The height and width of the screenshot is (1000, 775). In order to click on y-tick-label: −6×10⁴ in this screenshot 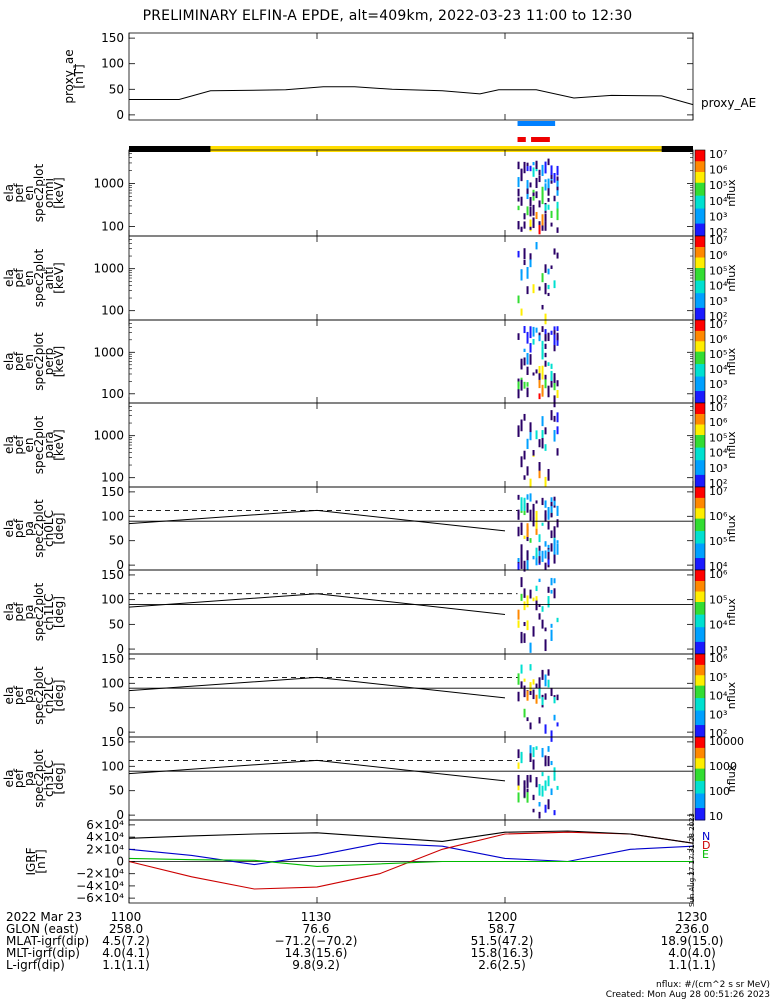, I will do `click(100, 898)`.